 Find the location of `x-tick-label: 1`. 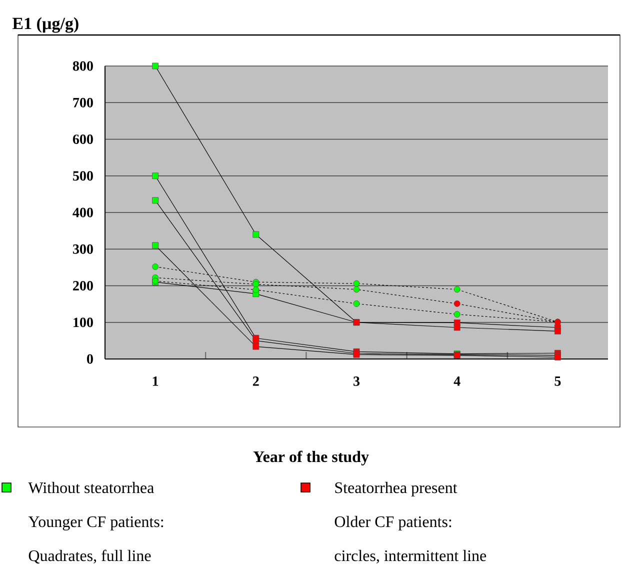

x-tick-label: 1 is located at coordinates (155, 381).